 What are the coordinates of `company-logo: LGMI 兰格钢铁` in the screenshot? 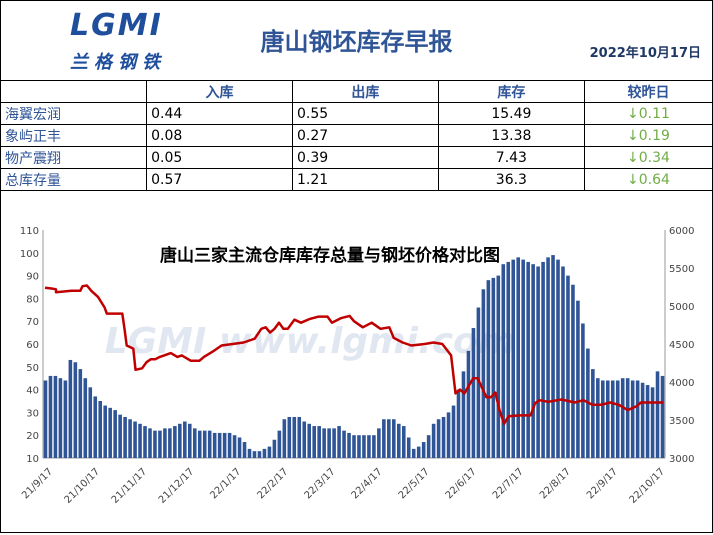 It's located at (120, 41).